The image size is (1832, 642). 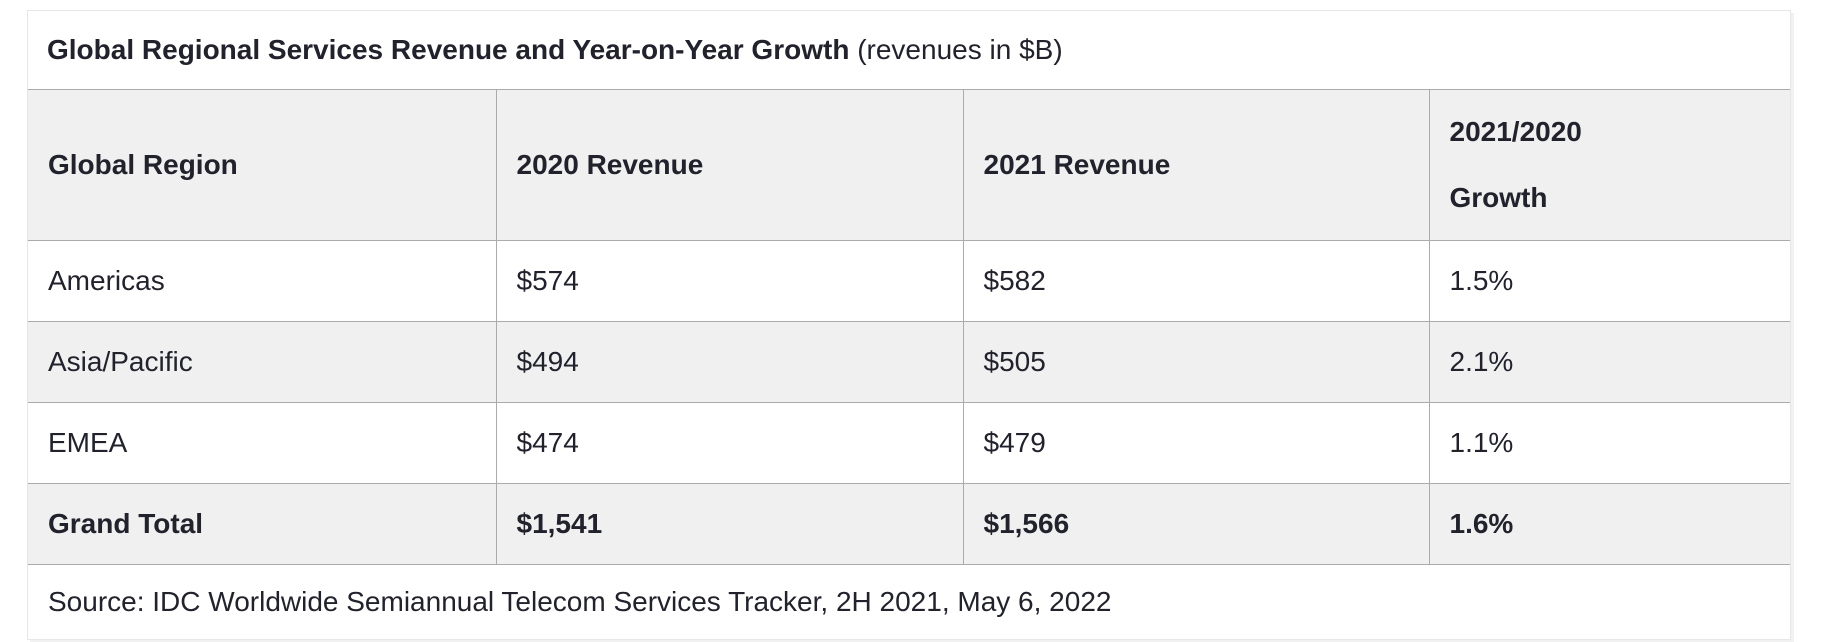 I want to click on header-growth-line2: Growth, so click(x=1498, y=197).